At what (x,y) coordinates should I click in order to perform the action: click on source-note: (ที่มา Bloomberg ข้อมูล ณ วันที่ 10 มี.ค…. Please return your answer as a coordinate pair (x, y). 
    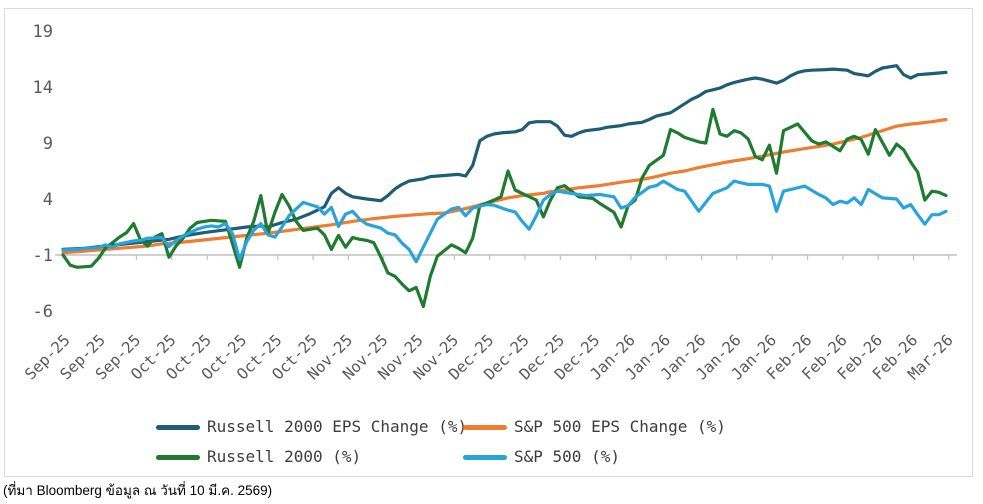
    Looking at the image, I should click on (138, 490).